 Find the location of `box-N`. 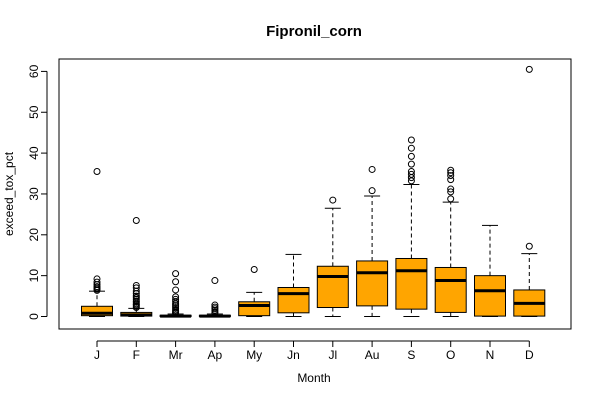

box-N is located at coordinates (490, 270).